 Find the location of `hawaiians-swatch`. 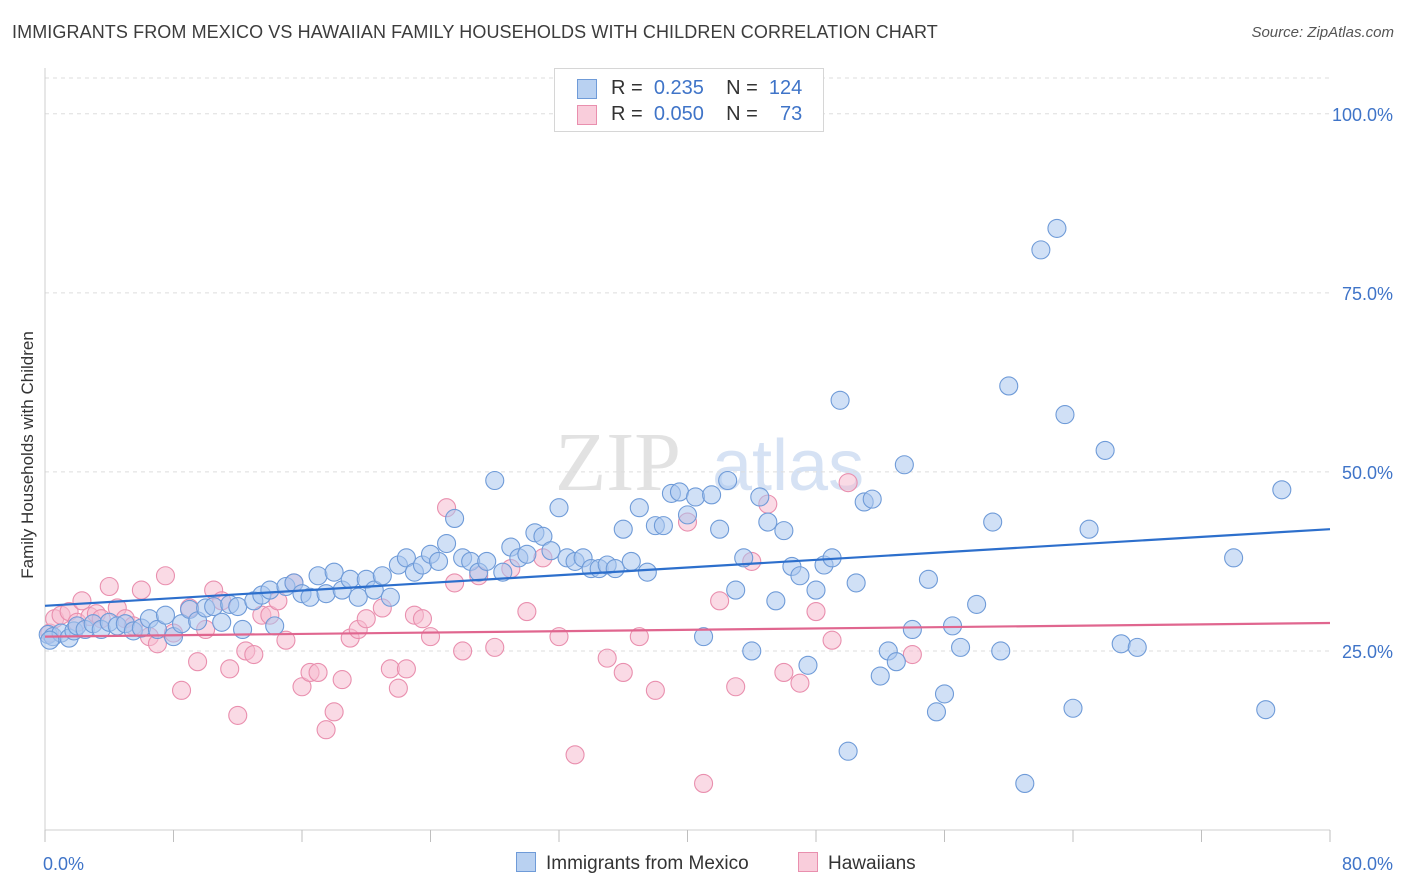

hawaiians-swatch is located at coordinates (587, 115).